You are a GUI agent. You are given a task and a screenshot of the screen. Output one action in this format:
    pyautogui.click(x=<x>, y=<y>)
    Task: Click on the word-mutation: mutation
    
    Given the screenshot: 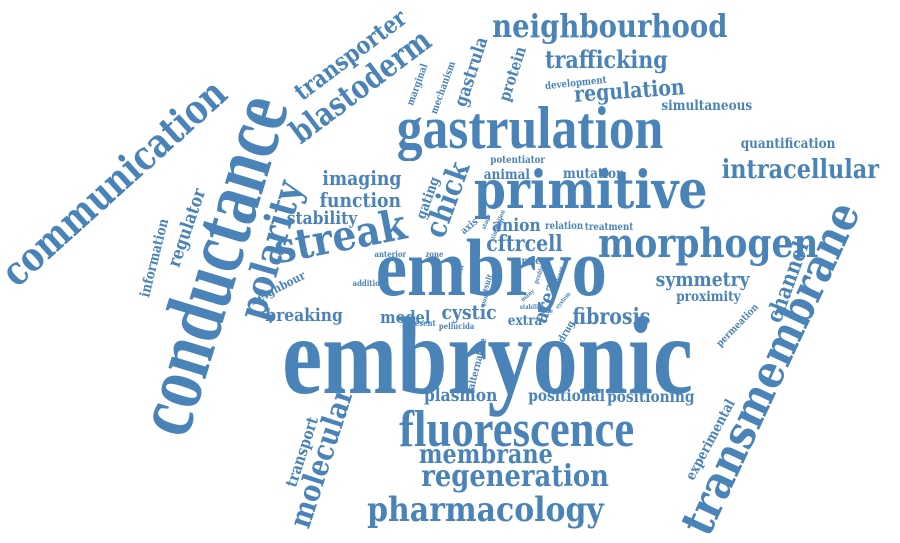 What is the action you would take?
    pyautogui.click(x=594, y=174)
    